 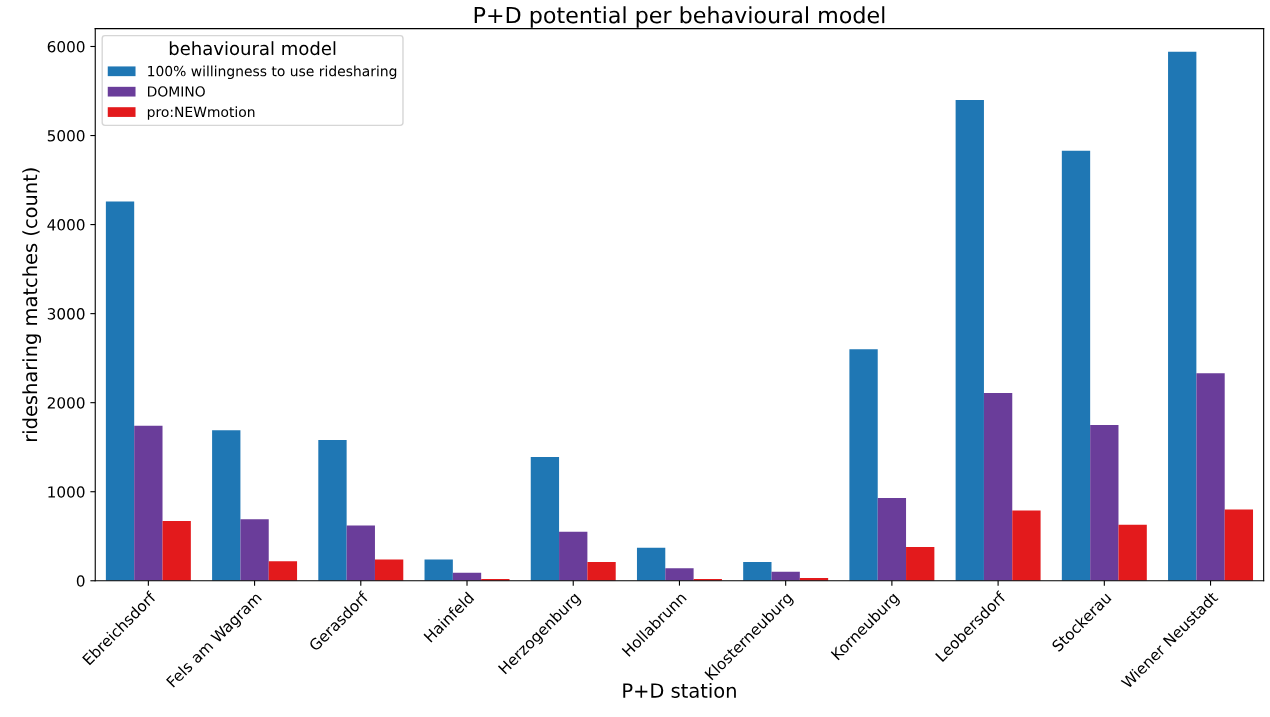 What do you see at coordinates (201, 113) in the screenshot?
I see `legend-label: pro:NEWmotion` at bounding box center [201, 113].